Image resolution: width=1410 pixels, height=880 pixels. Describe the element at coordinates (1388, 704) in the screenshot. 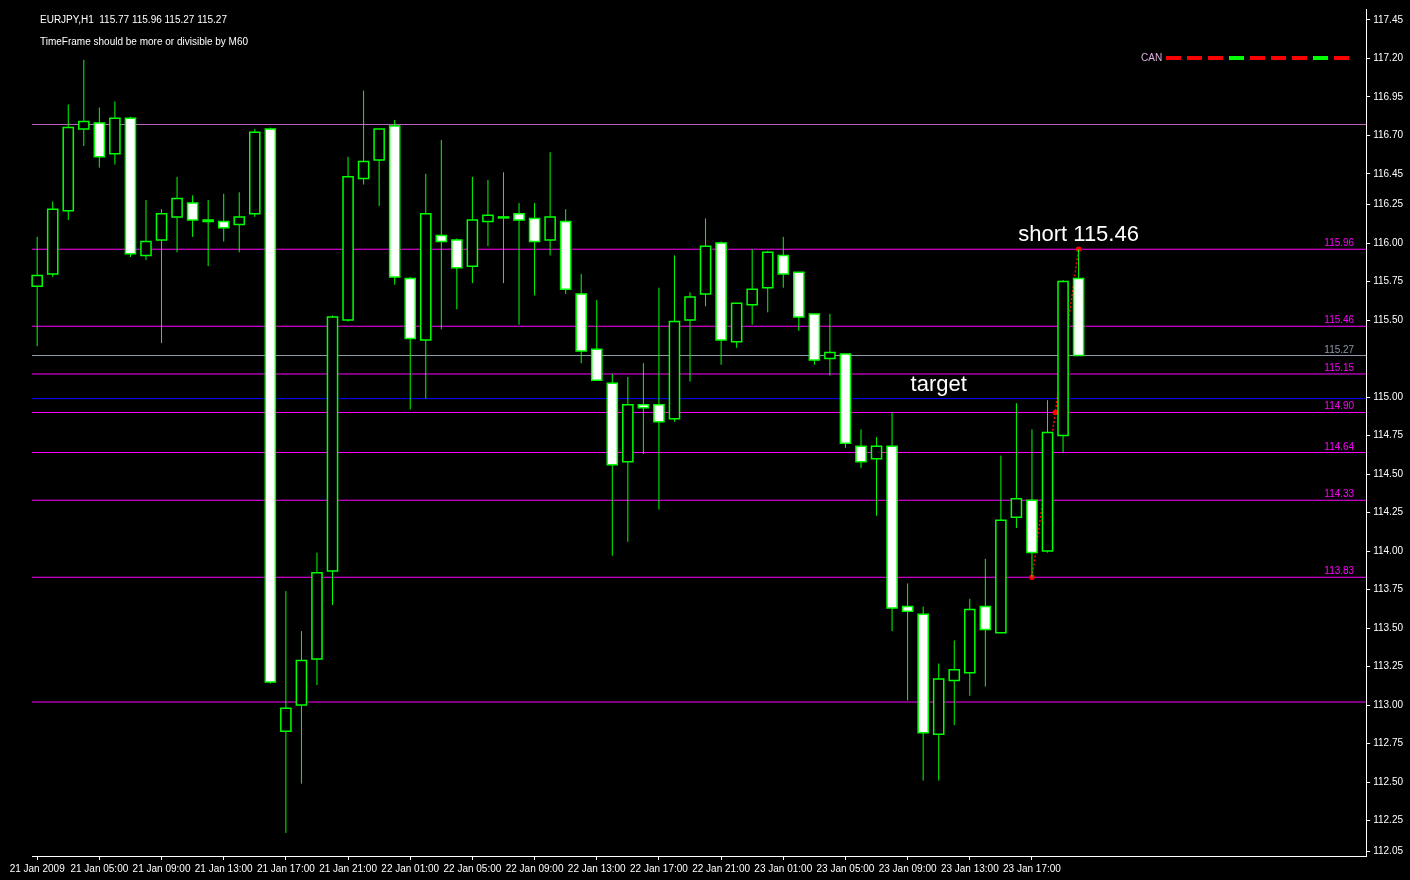

I see `y-tick-label: 113.00` at that location.